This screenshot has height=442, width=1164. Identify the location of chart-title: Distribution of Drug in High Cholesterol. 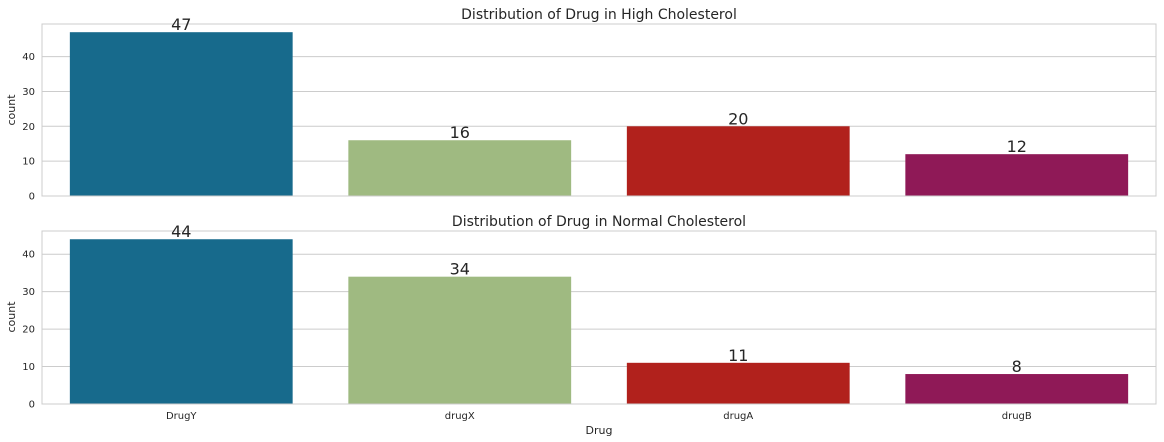
(599, 15).